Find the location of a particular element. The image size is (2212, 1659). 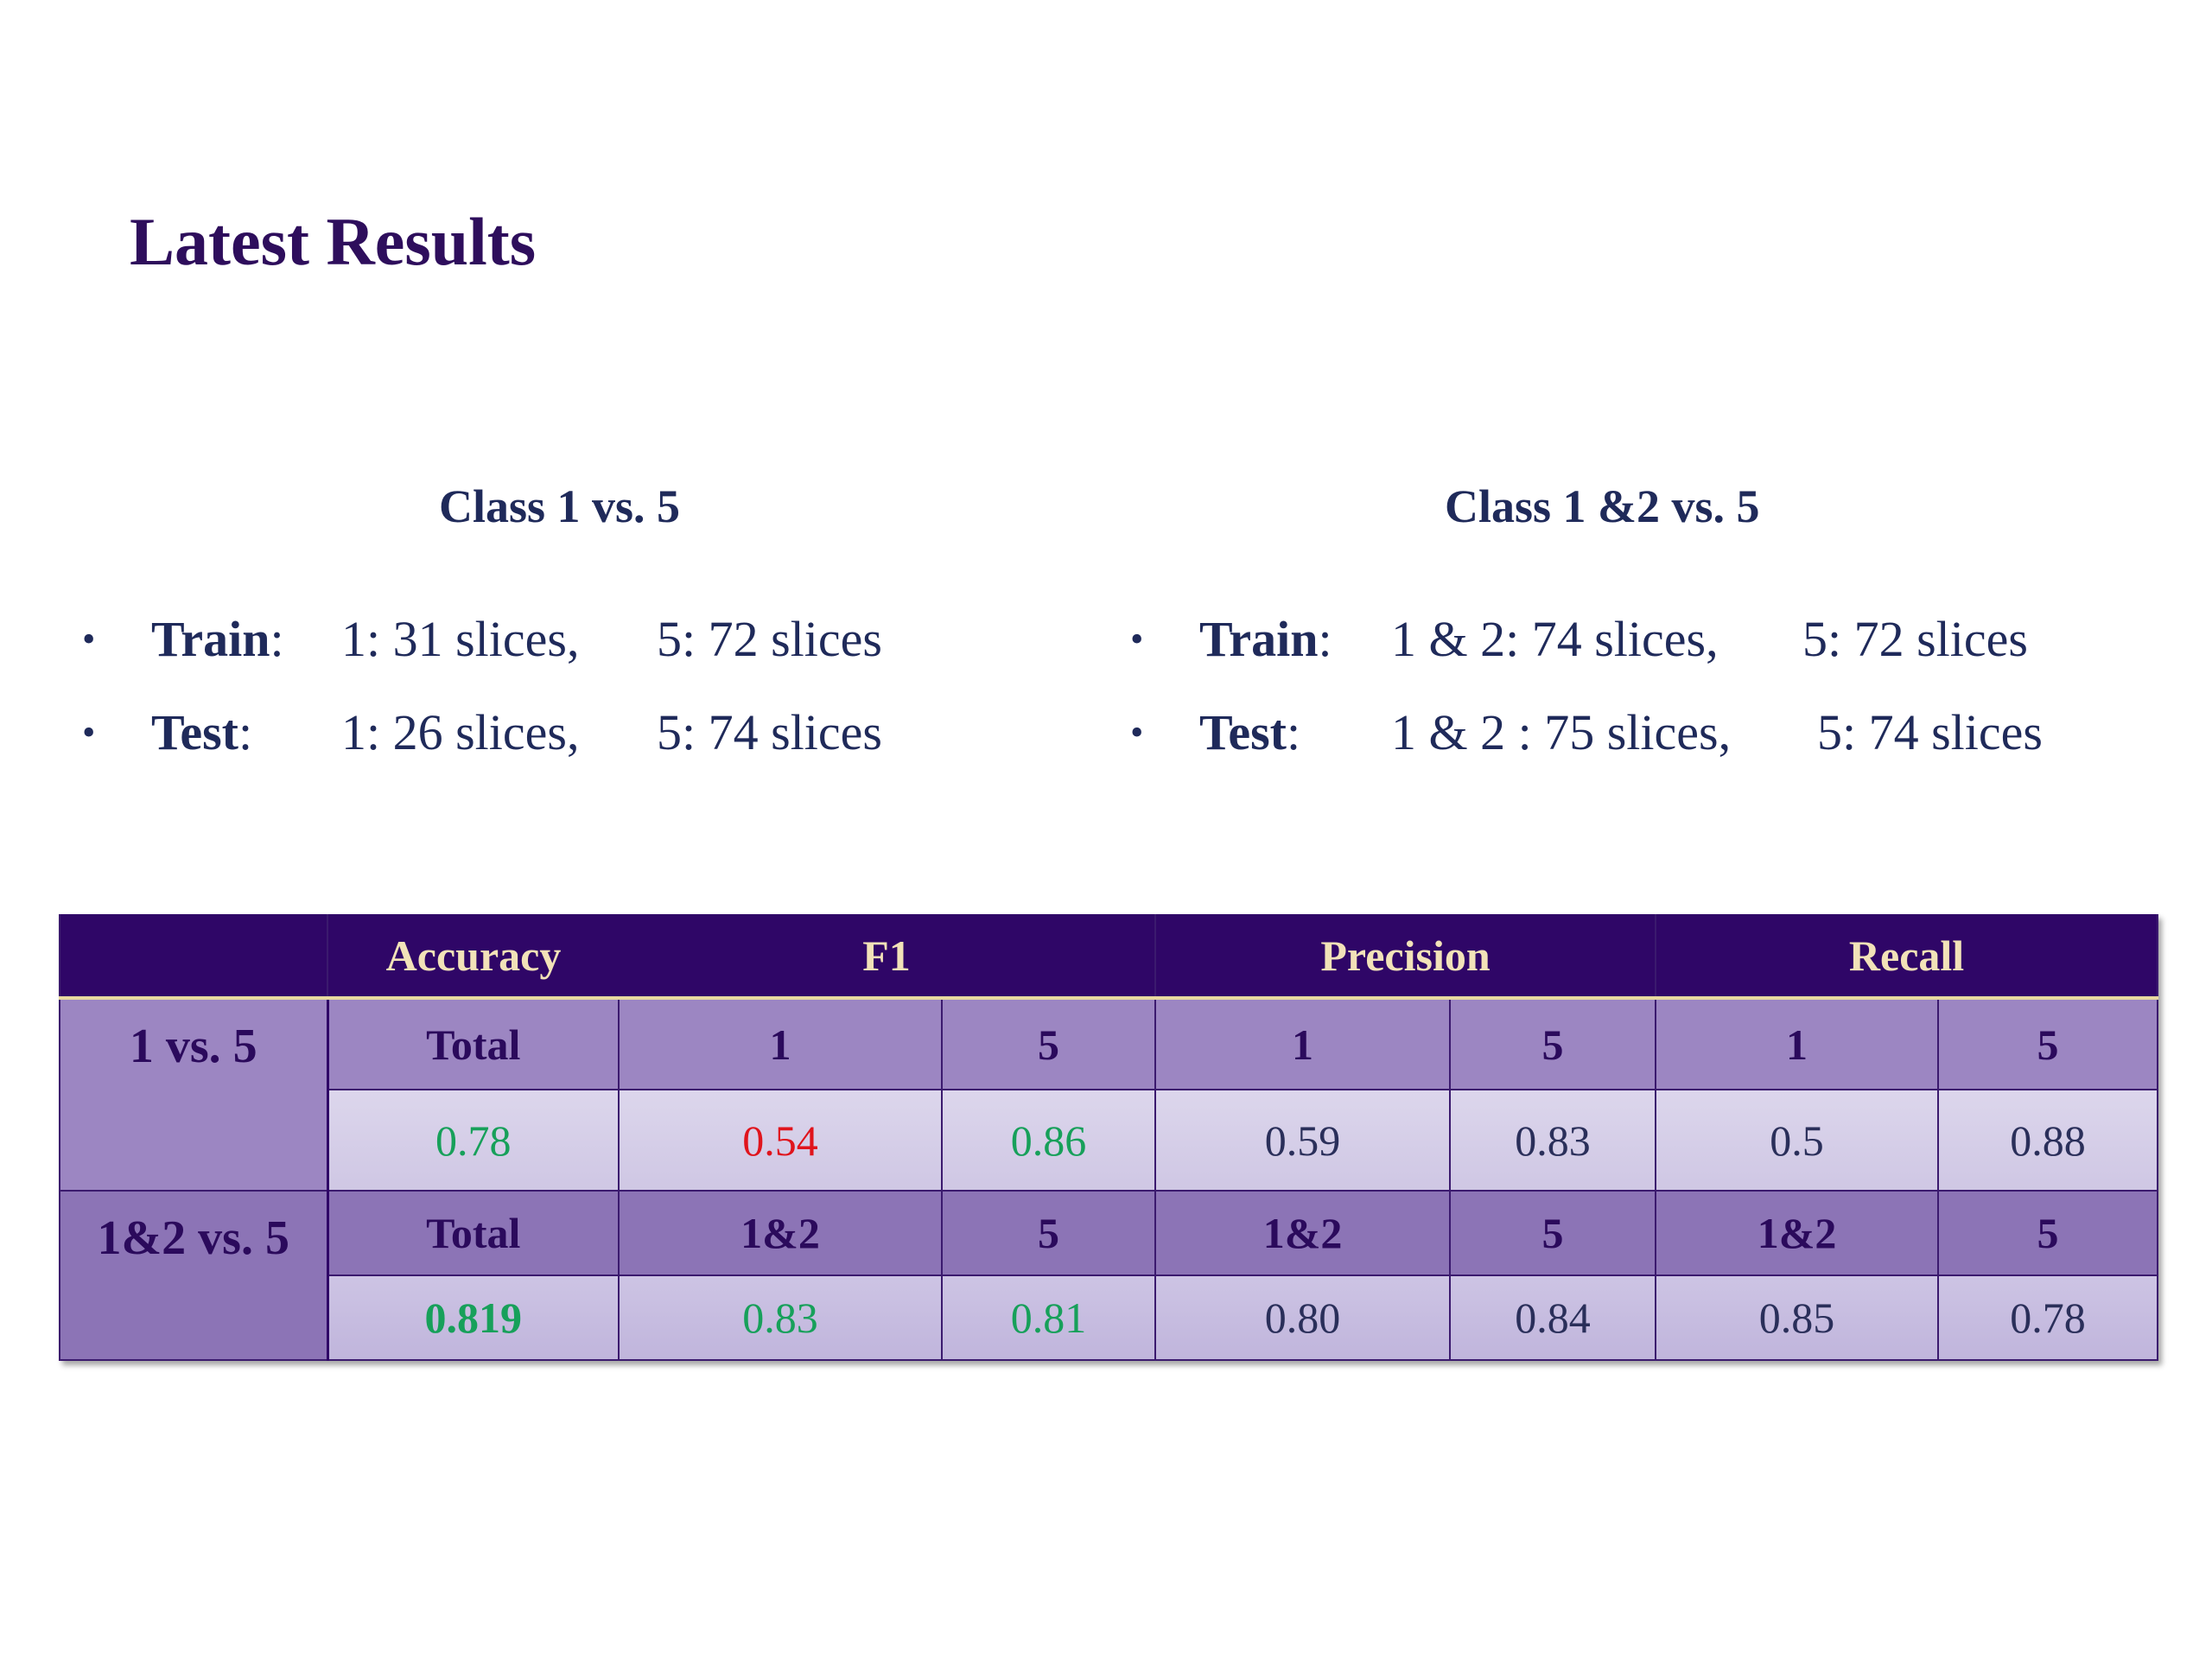

bullet-value: 1 & 2: 74 slices, is located at coordinates (1555, 639).